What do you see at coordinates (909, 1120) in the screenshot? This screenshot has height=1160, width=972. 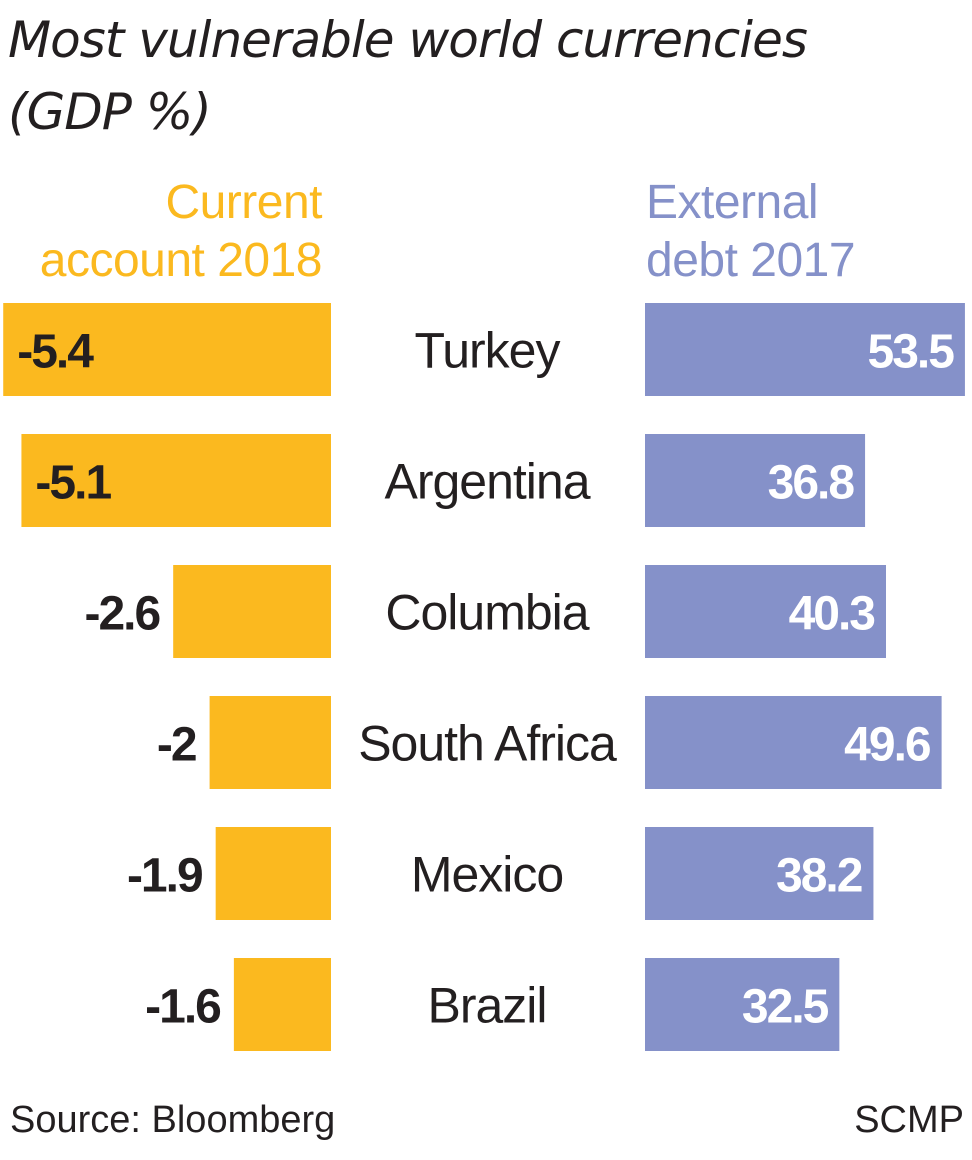 I see `credit-label: SCMP` at bounding box center [909, 1120].